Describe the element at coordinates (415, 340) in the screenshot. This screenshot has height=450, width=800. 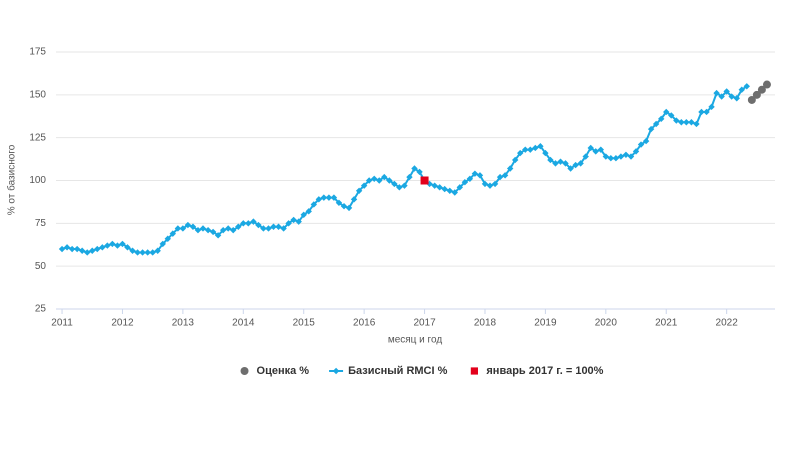
I see `x-axis-label: месяц и год` at that location.